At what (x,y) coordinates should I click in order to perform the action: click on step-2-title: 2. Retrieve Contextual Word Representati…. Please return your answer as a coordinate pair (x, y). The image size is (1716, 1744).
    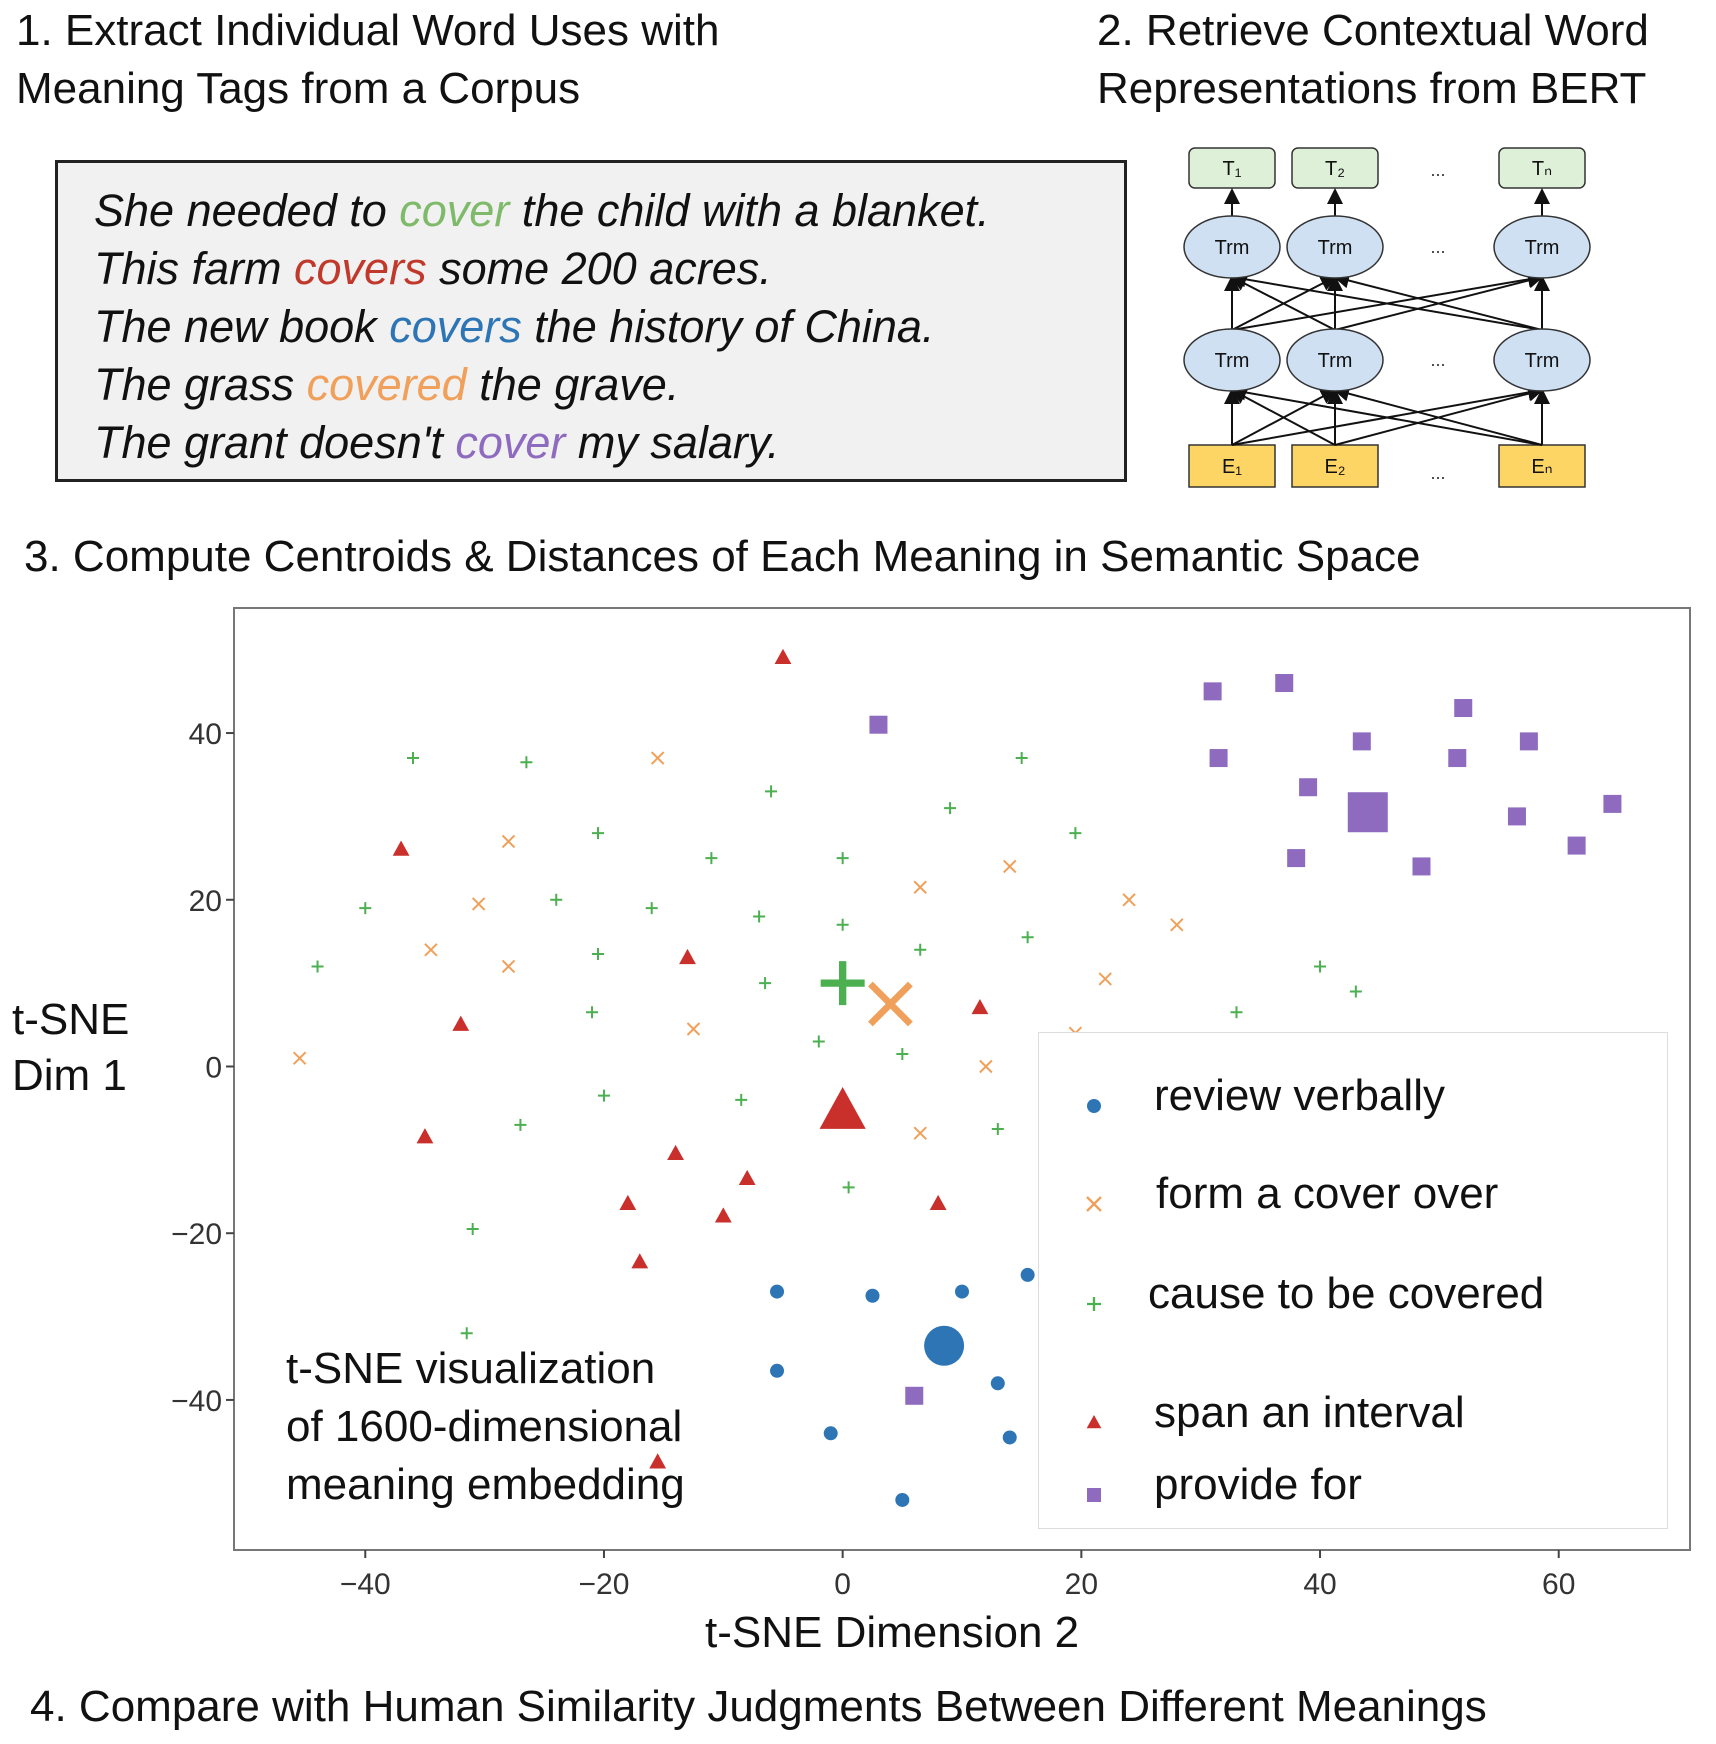
    Looking at the image, I should click on (1373, 60).